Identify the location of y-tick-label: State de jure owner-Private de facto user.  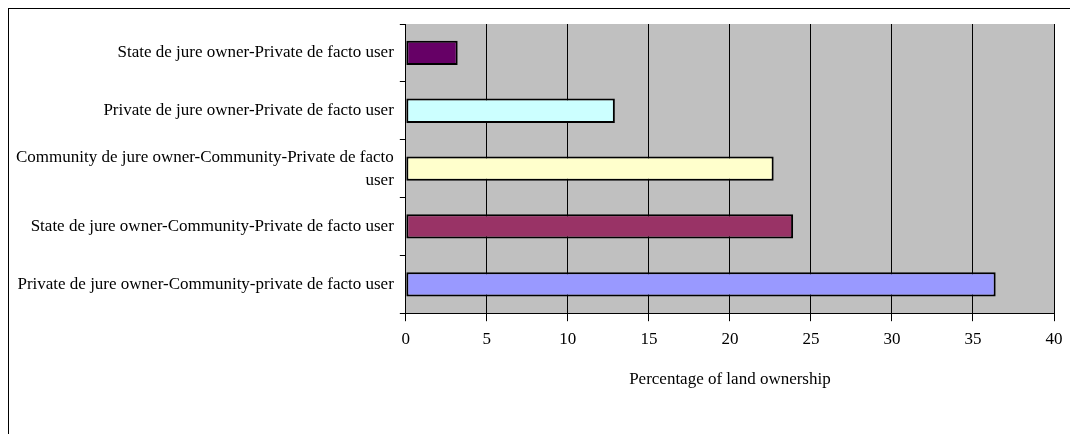
(256, 52).